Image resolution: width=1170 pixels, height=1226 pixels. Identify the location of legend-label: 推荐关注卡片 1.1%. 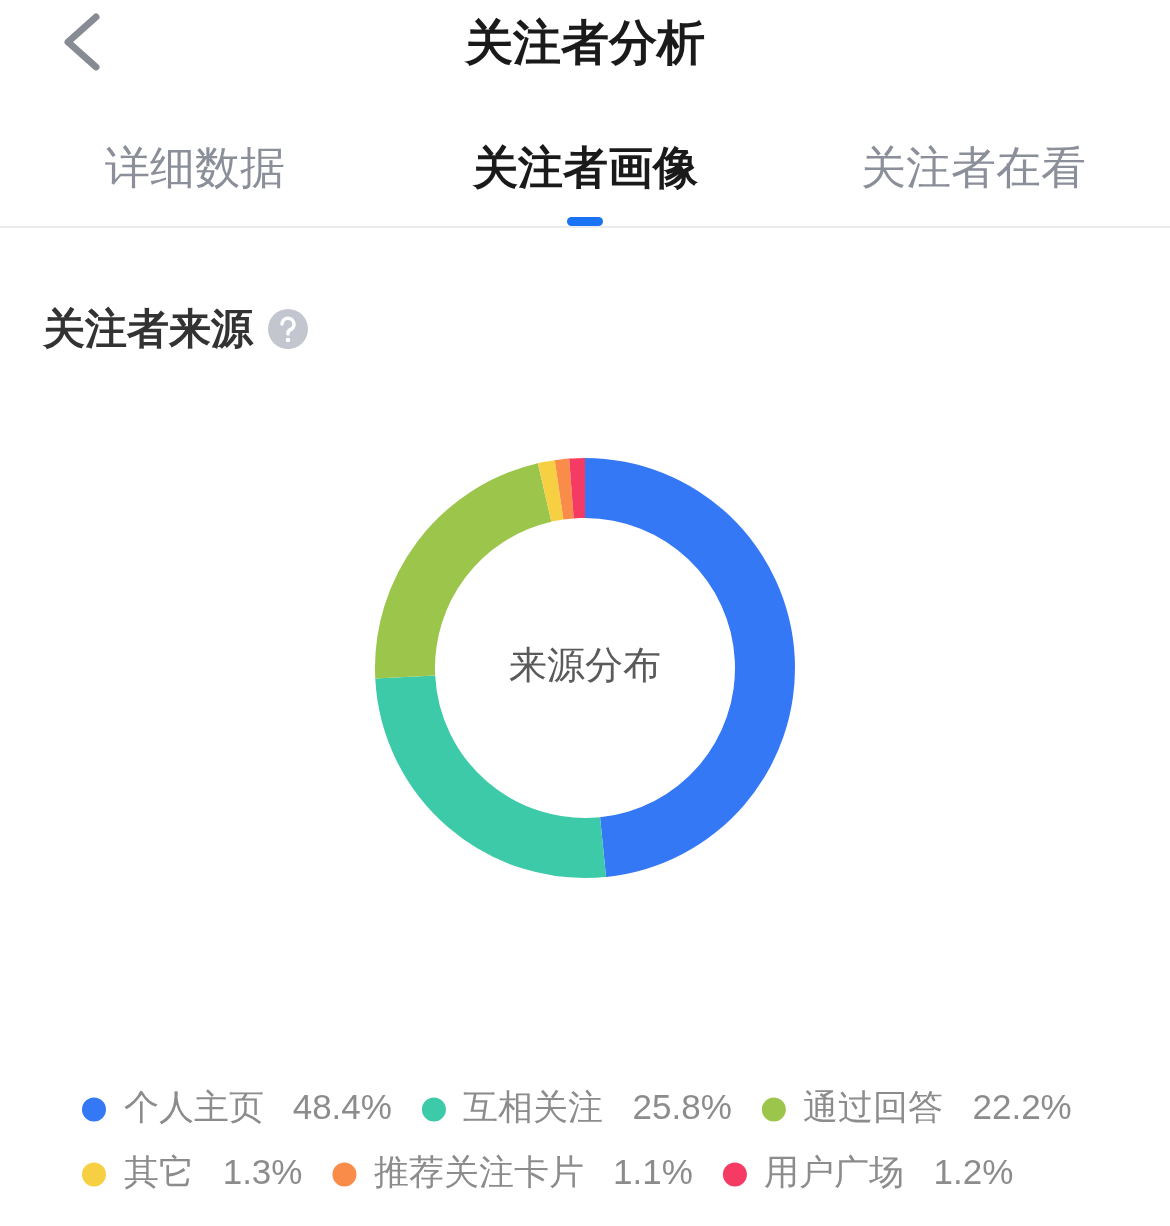
(533, 1172).